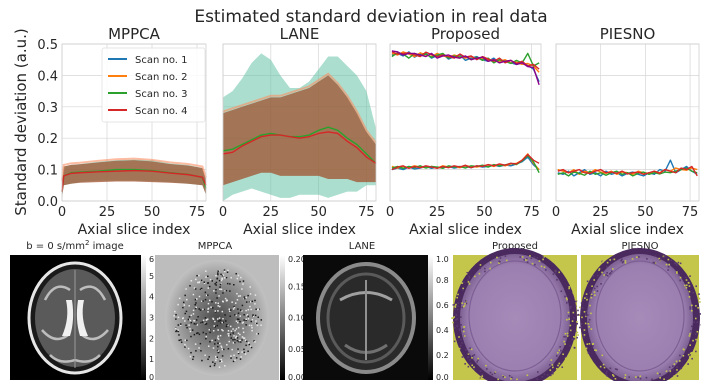  I want to click on x-tick-label: 75, so click(197, 212).